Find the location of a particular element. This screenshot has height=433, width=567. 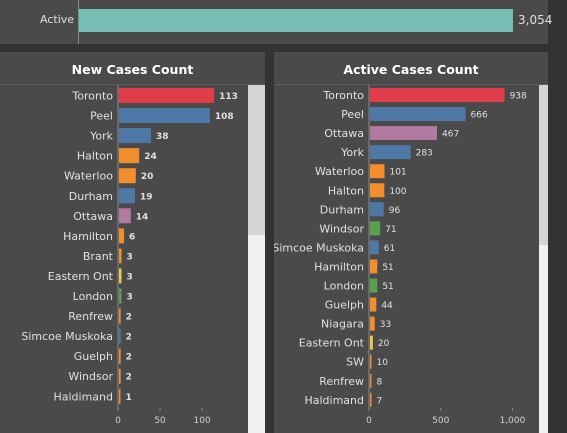

value-label-durham: 96 is located at coordinates (395, 211).